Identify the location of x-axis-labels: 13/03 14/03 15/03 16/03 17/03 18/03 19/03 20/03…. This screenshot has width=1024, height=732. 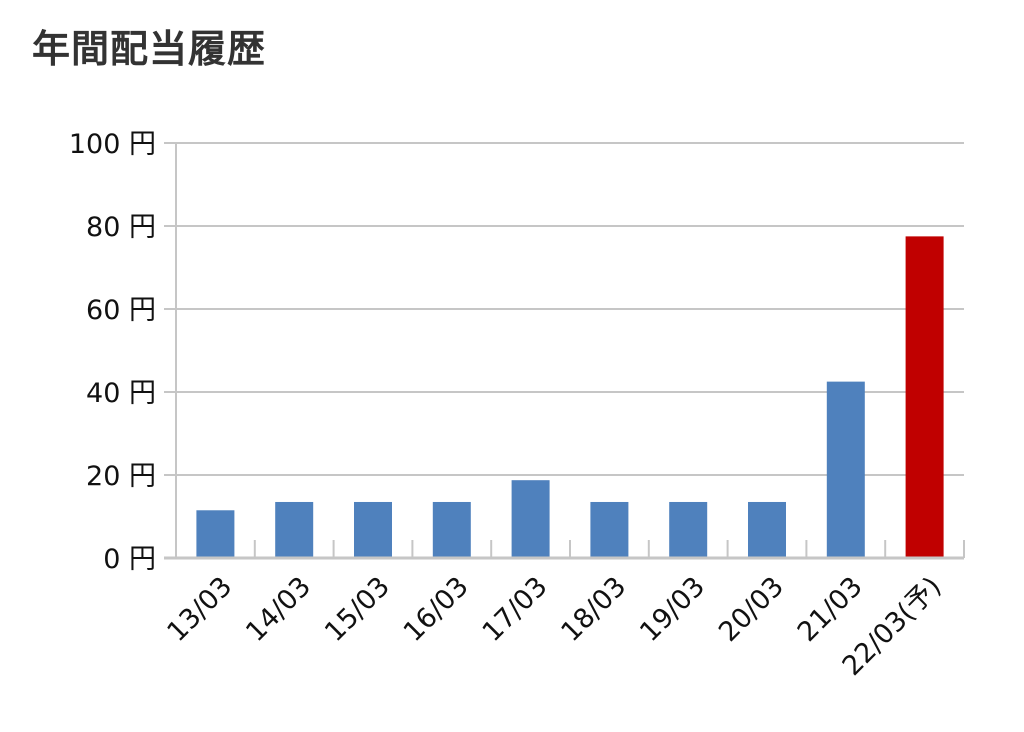
(554, 626).